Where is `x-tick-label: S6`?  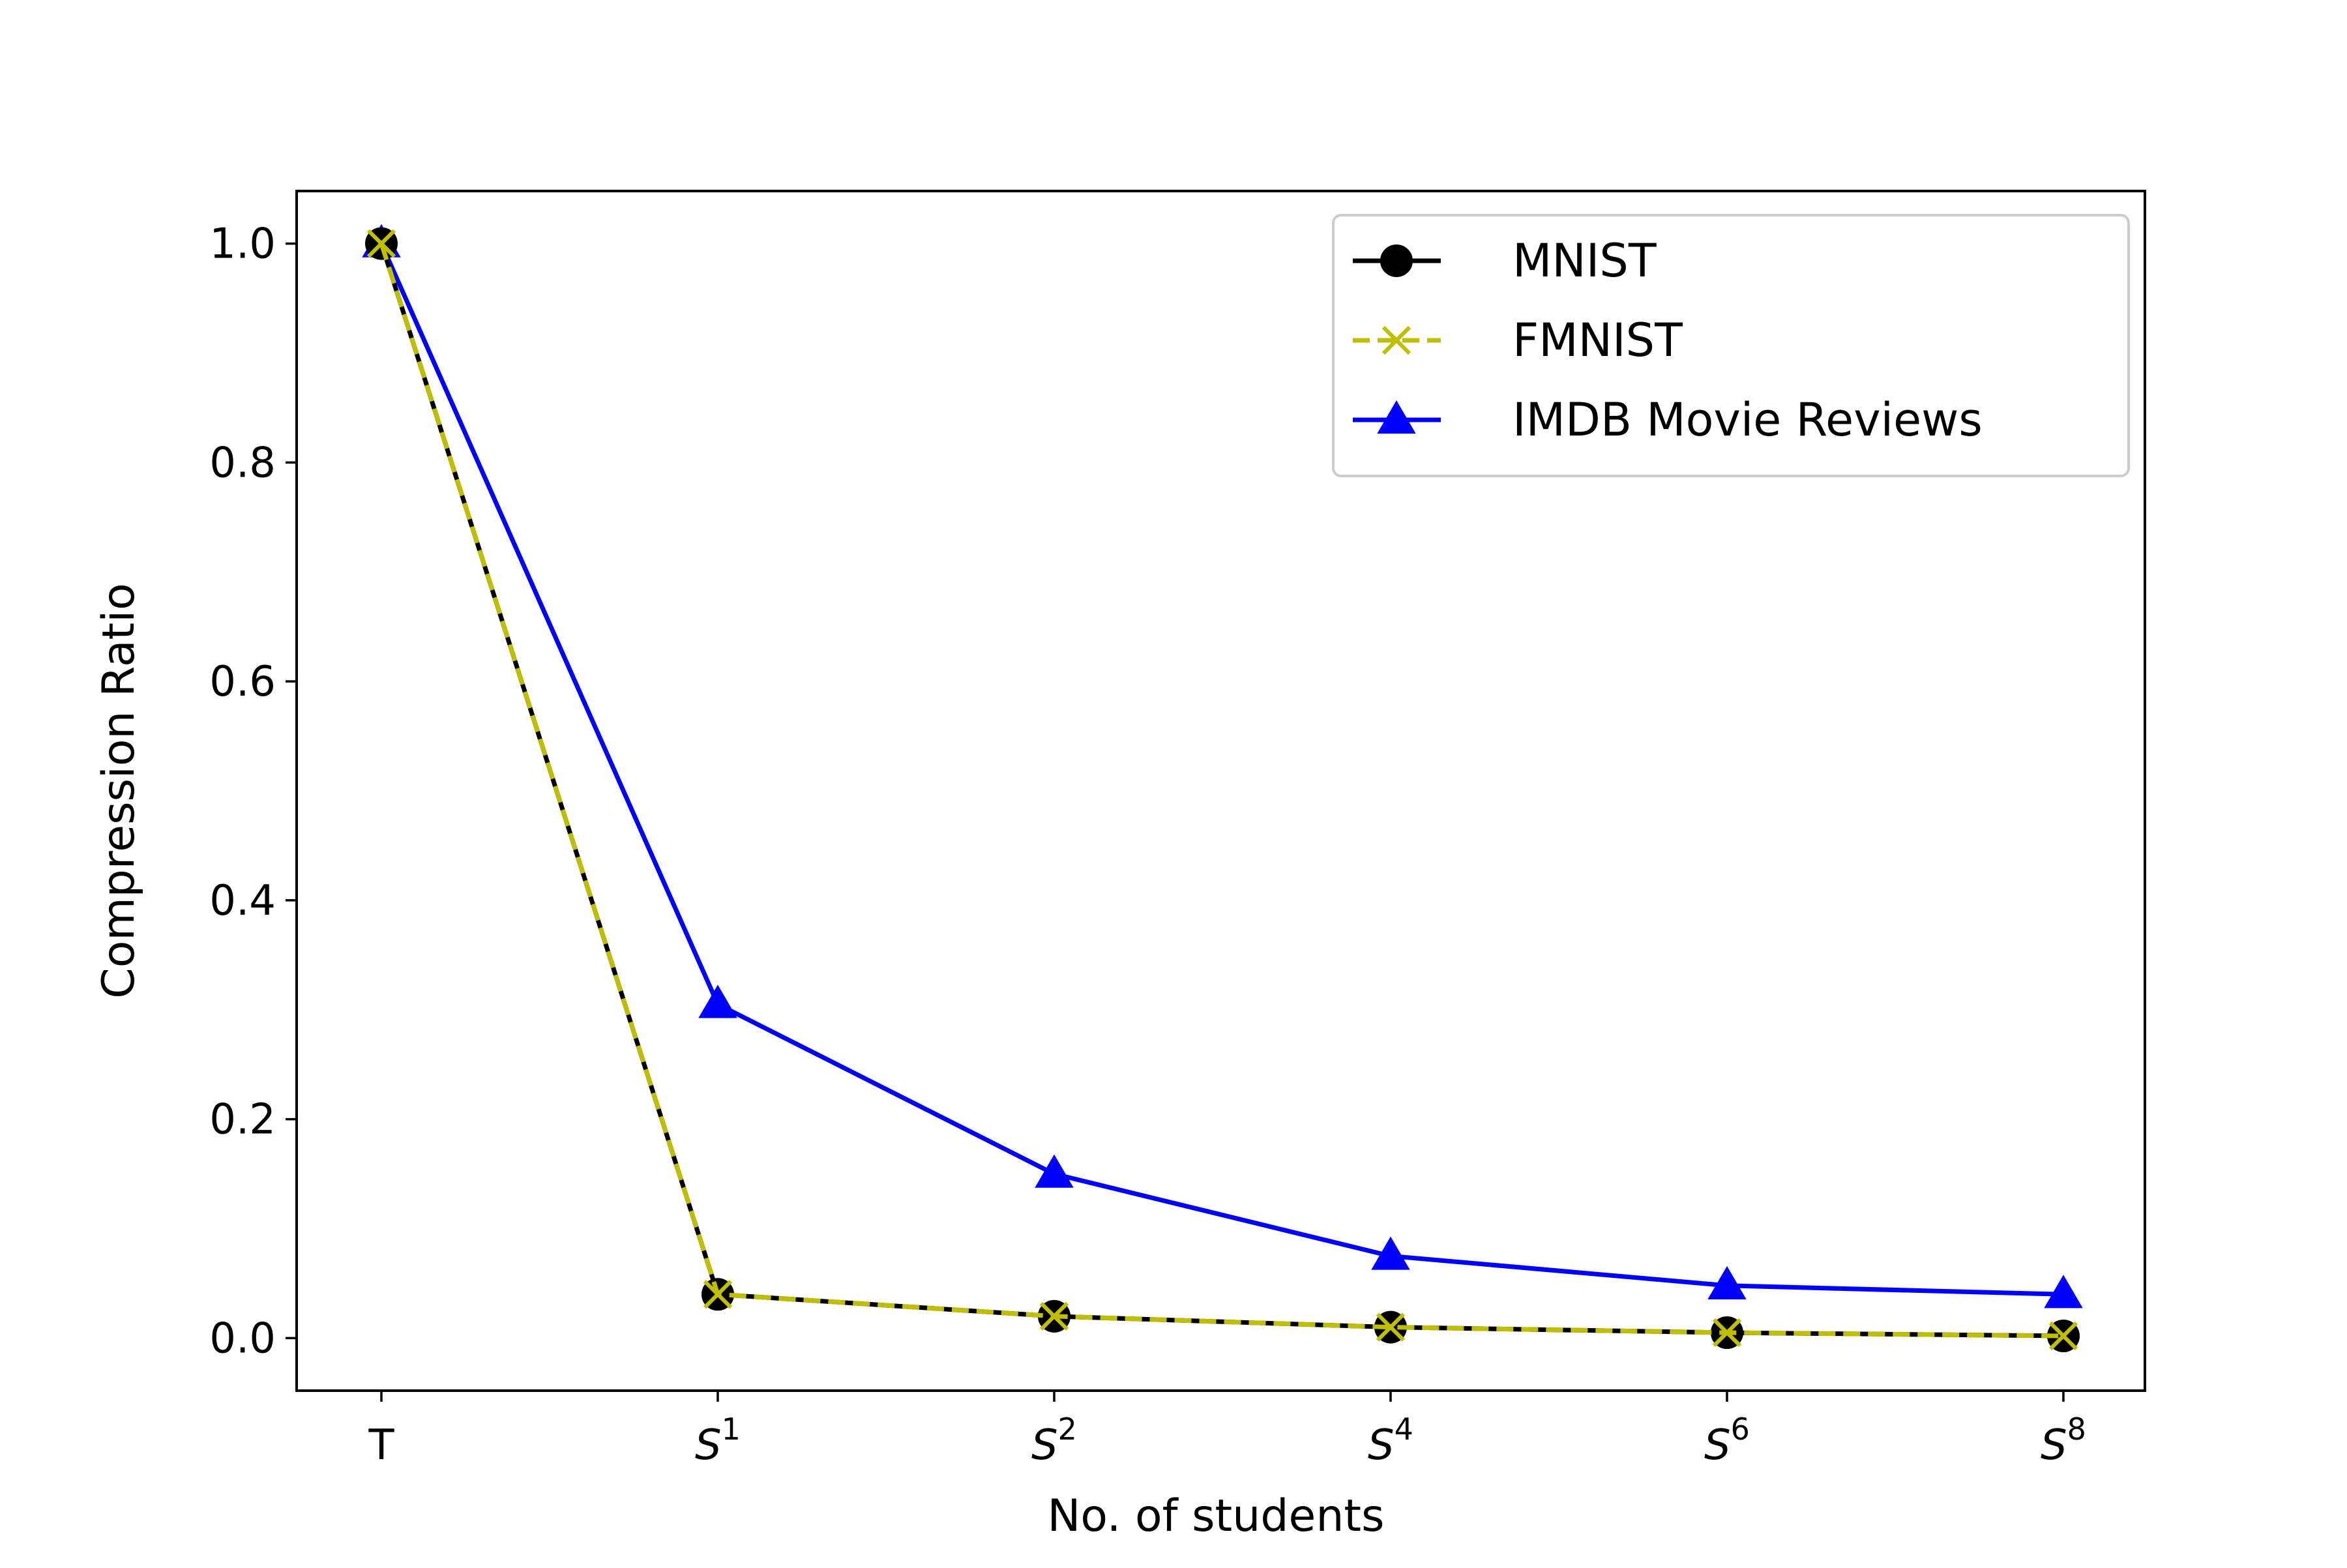 x-tick-label: S6 is located at coordinates (1727, 1441).